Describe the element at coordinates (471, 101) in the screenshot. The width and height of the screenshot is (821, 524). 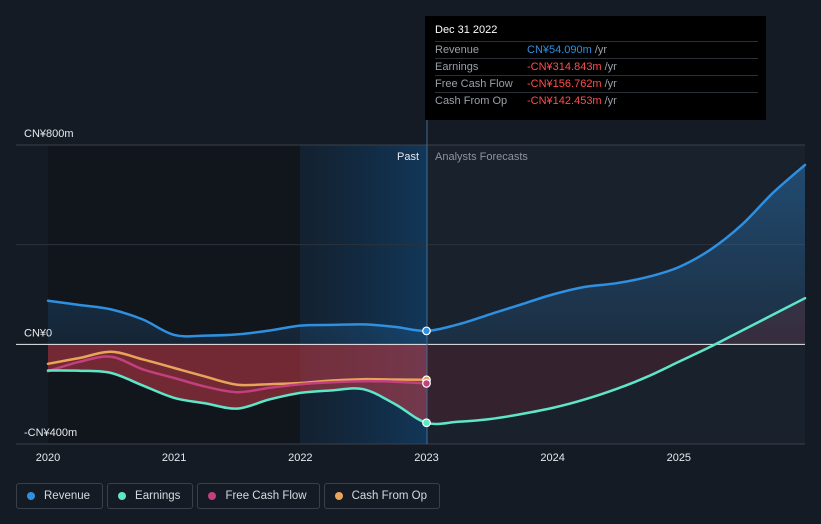
I see `tooltip-label: Cash From Op` at that location.